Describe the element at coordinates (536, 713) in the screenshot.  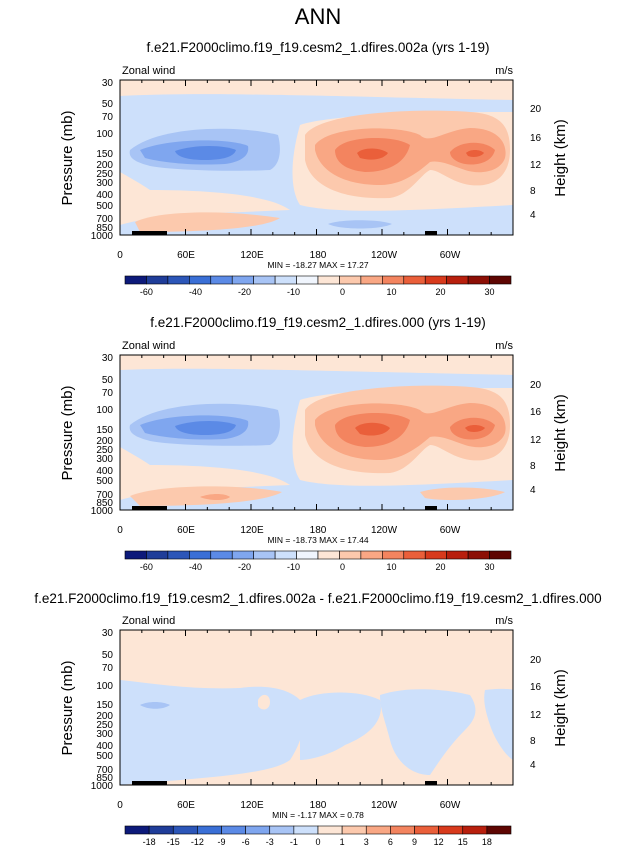
I see `panel-3-height-ticks: 20 16 12 8 4` at that location.